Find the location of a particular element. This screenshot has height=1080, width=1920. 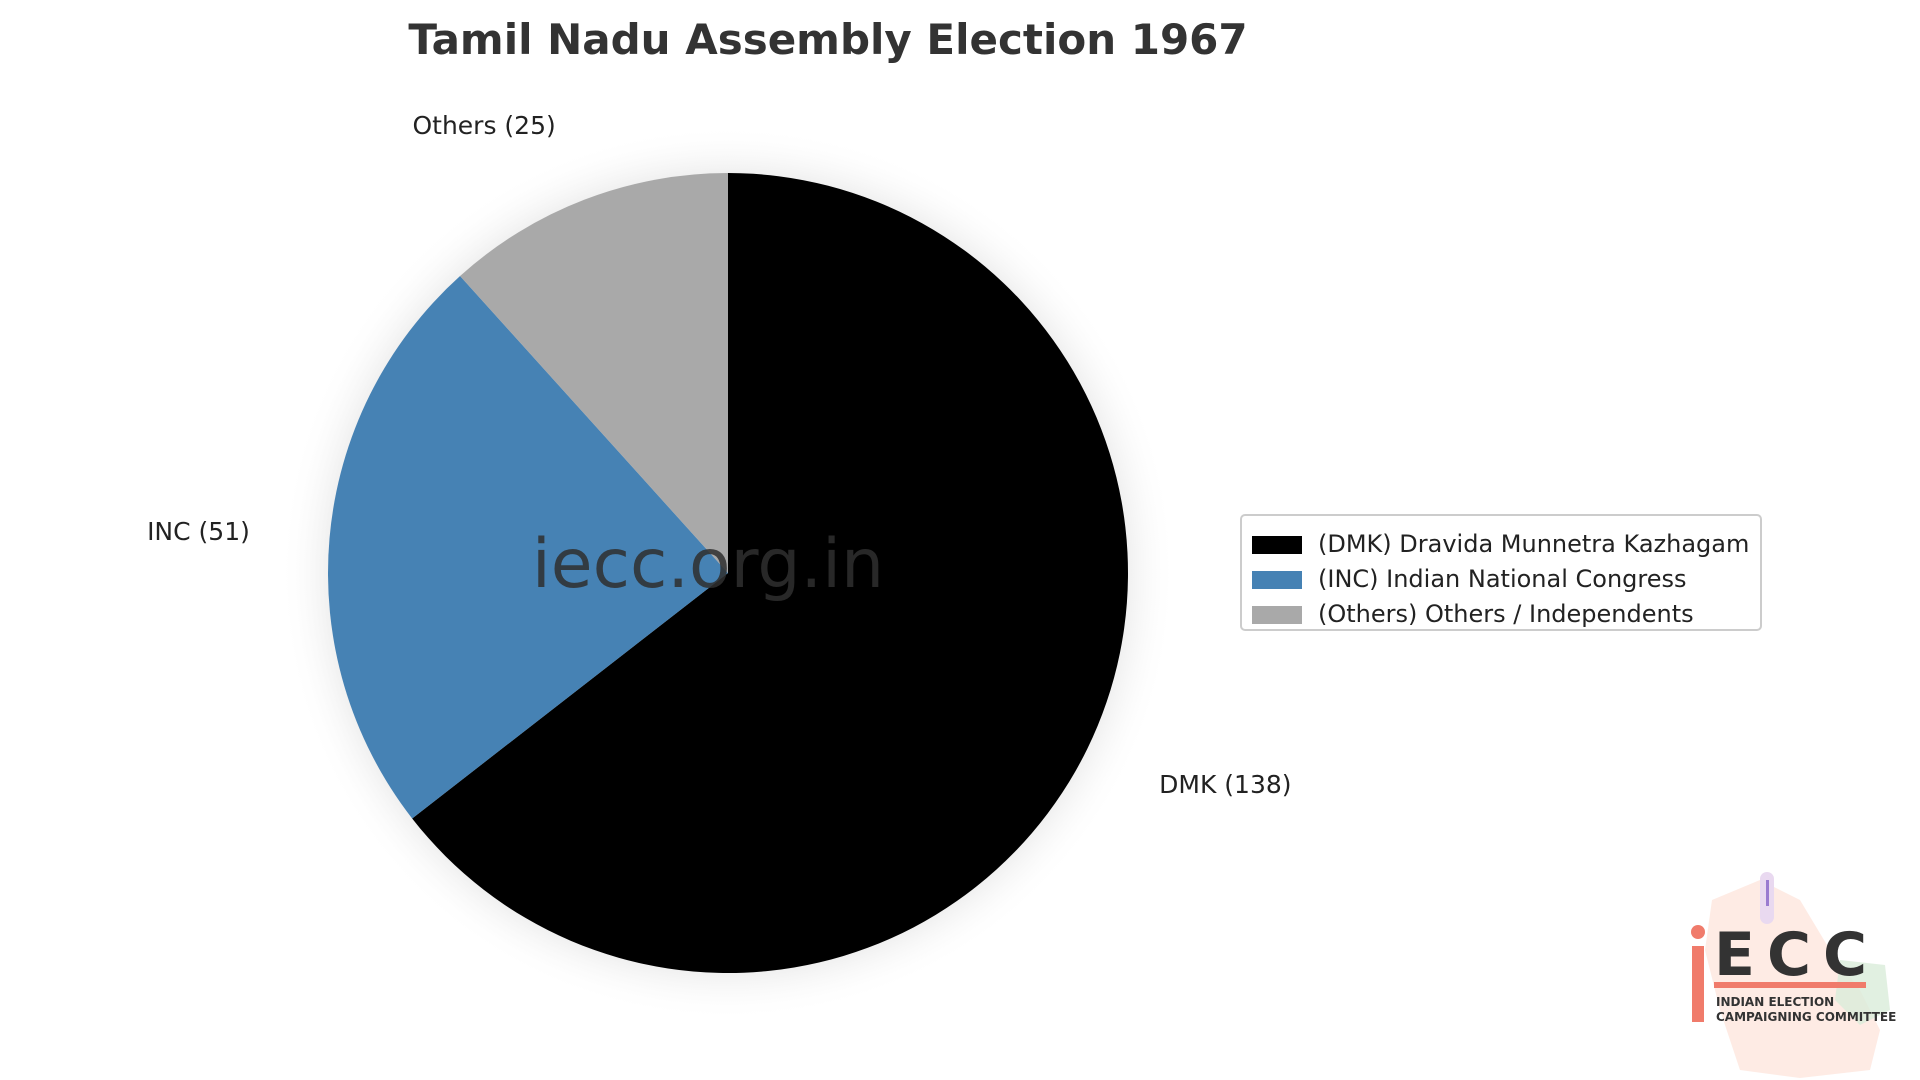

watermark-text: iecc.org.in is located at coordinates (708, 564).